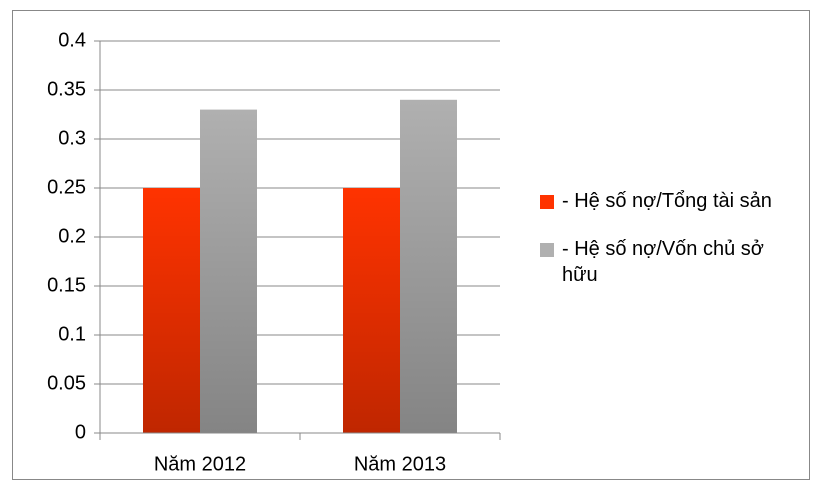 This screenshot has height=491, width=814. Describe the element at coordinates (80, 432) in the screenshot. I see `y-tick-label: 0` at that location.